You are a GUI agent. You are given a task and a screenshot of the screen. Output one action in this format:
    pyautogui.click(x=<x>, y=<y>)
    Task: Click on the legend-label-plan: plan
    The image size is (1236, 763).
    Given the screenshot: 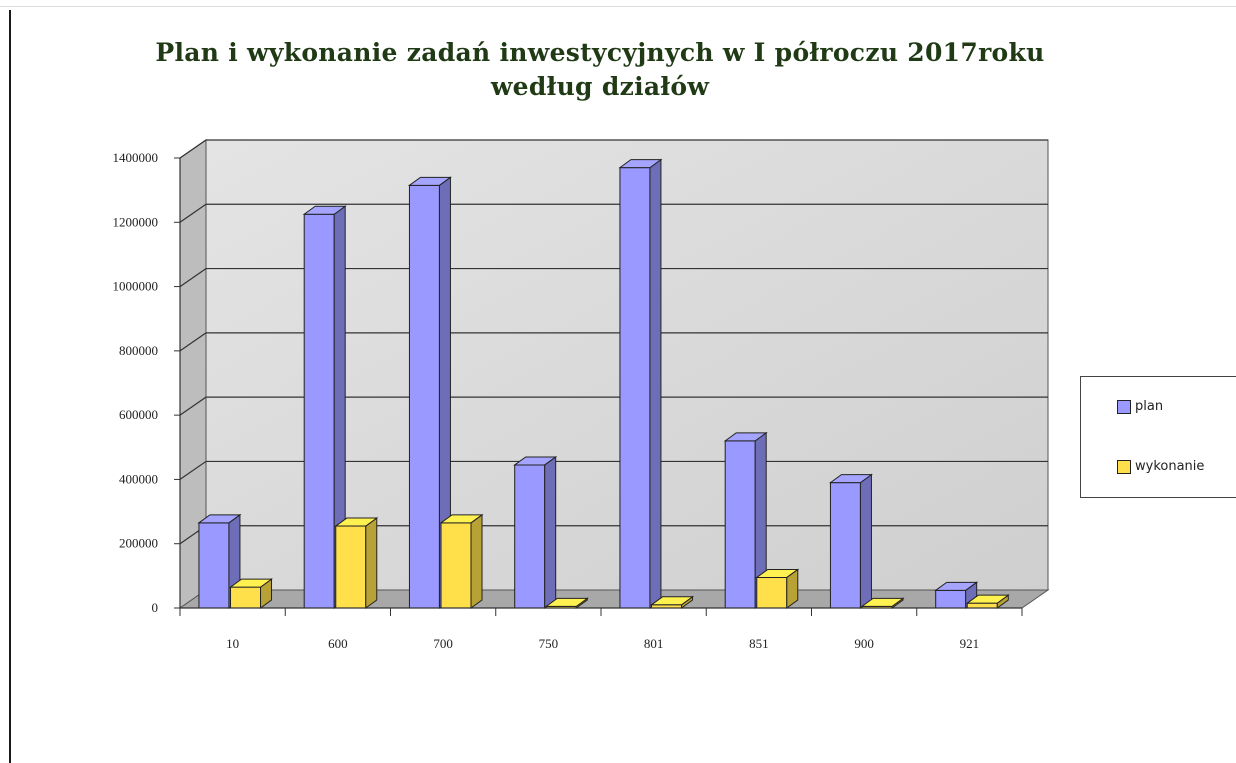 What is the action you would take?
    pyautogui.click(x=1149, y=406)
    